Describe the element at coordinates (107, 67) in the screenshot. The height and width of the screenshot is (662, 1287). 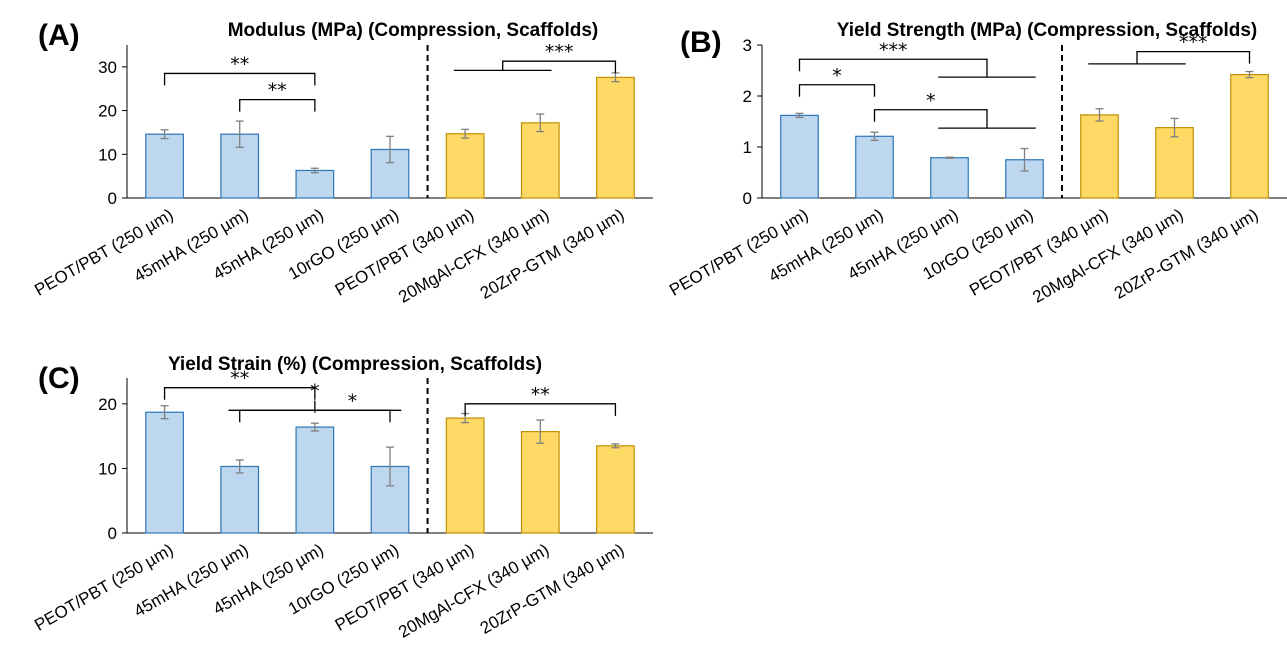
I see `y-tick-label: 30` at that location.